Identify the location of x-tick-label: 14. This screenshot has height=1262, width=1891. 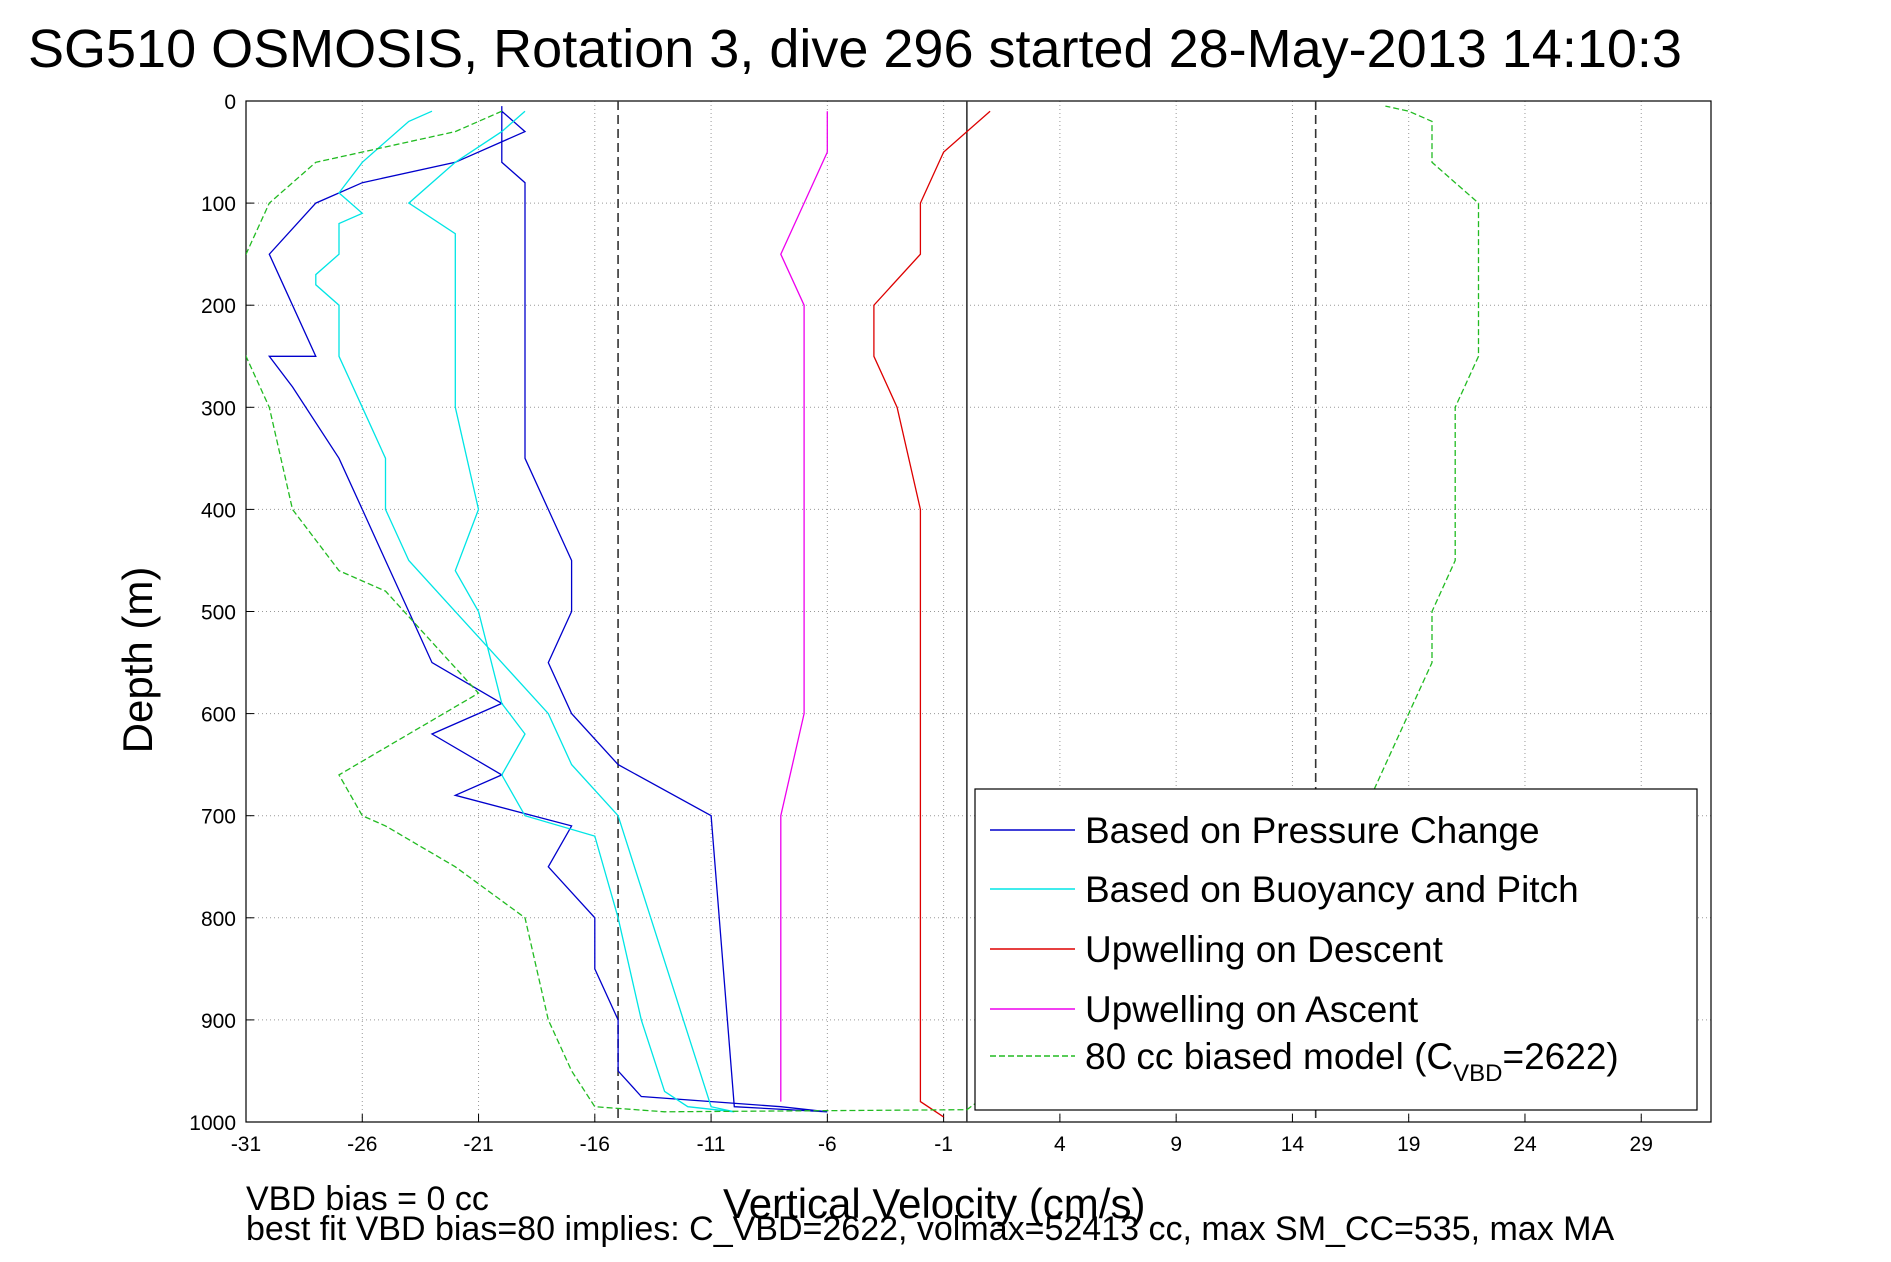
(1293, 1144).